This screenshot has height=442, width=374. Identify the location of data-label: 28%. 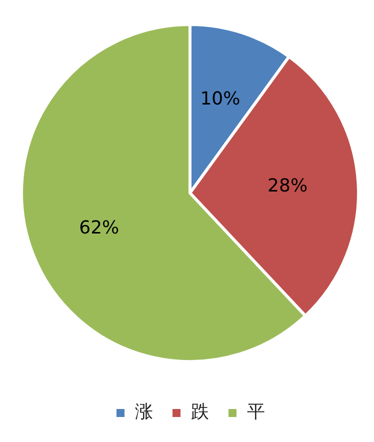
(288, 186).